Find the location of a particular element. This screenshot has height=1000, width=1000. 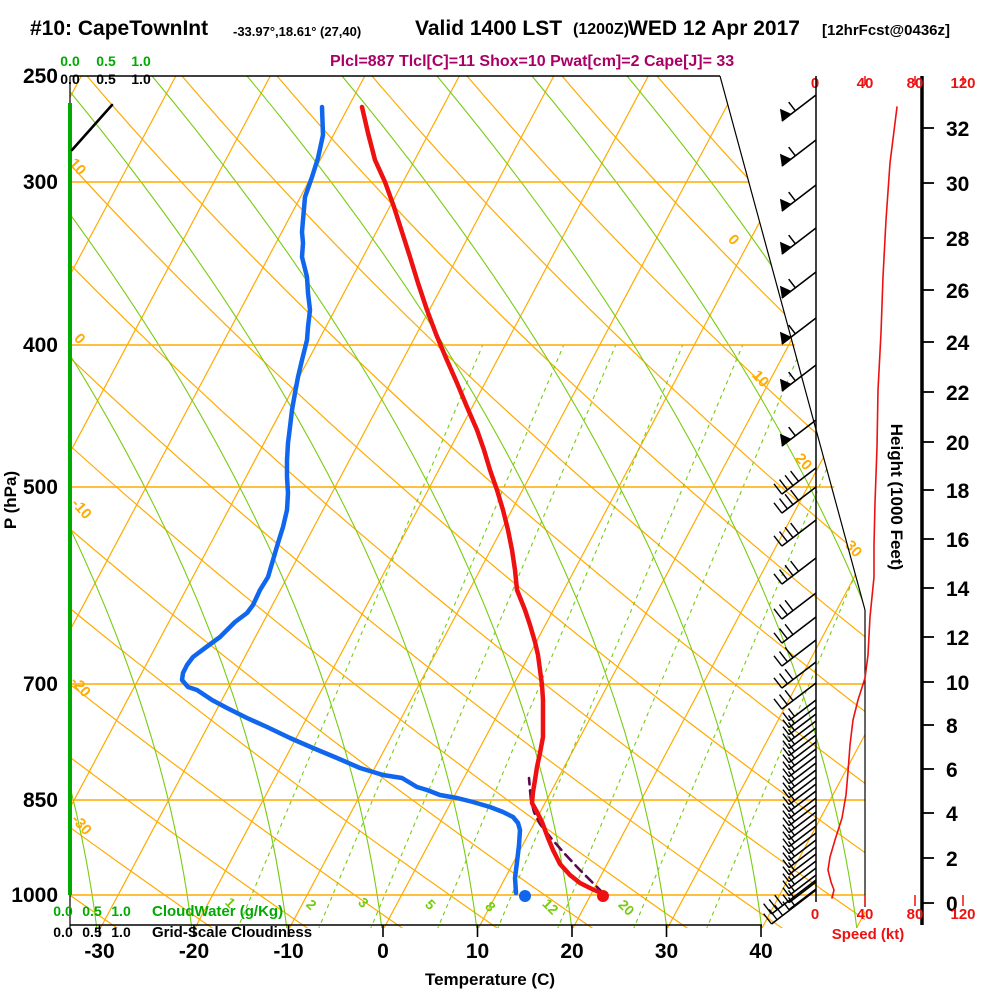

parcel-curve is located at coordinates (566, 835).